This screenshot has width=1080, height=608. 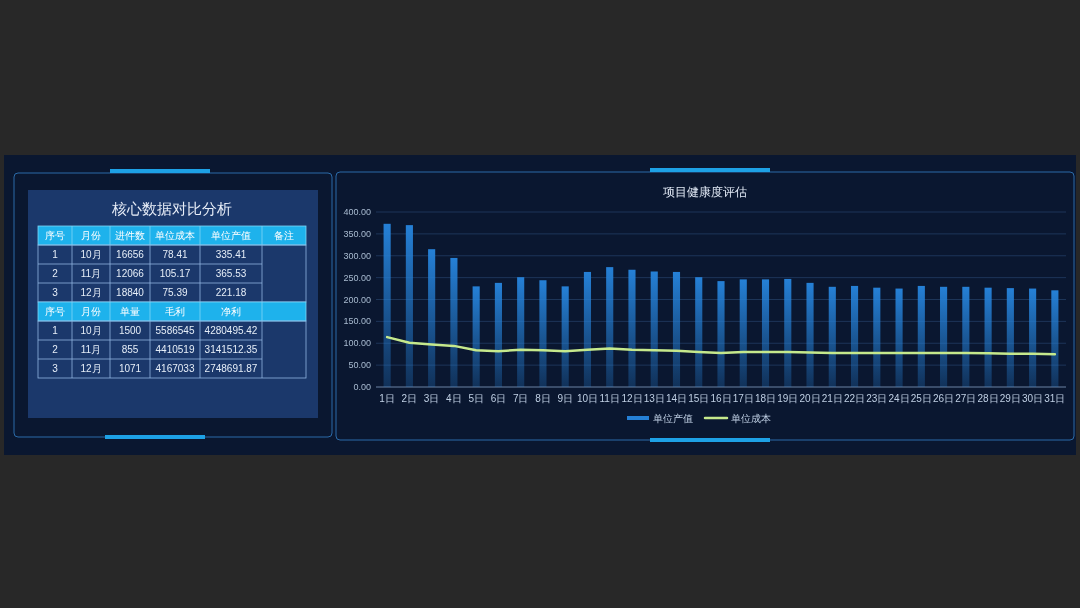 I want to click on x-tick-label: 19日, so click(x=788, y=398).